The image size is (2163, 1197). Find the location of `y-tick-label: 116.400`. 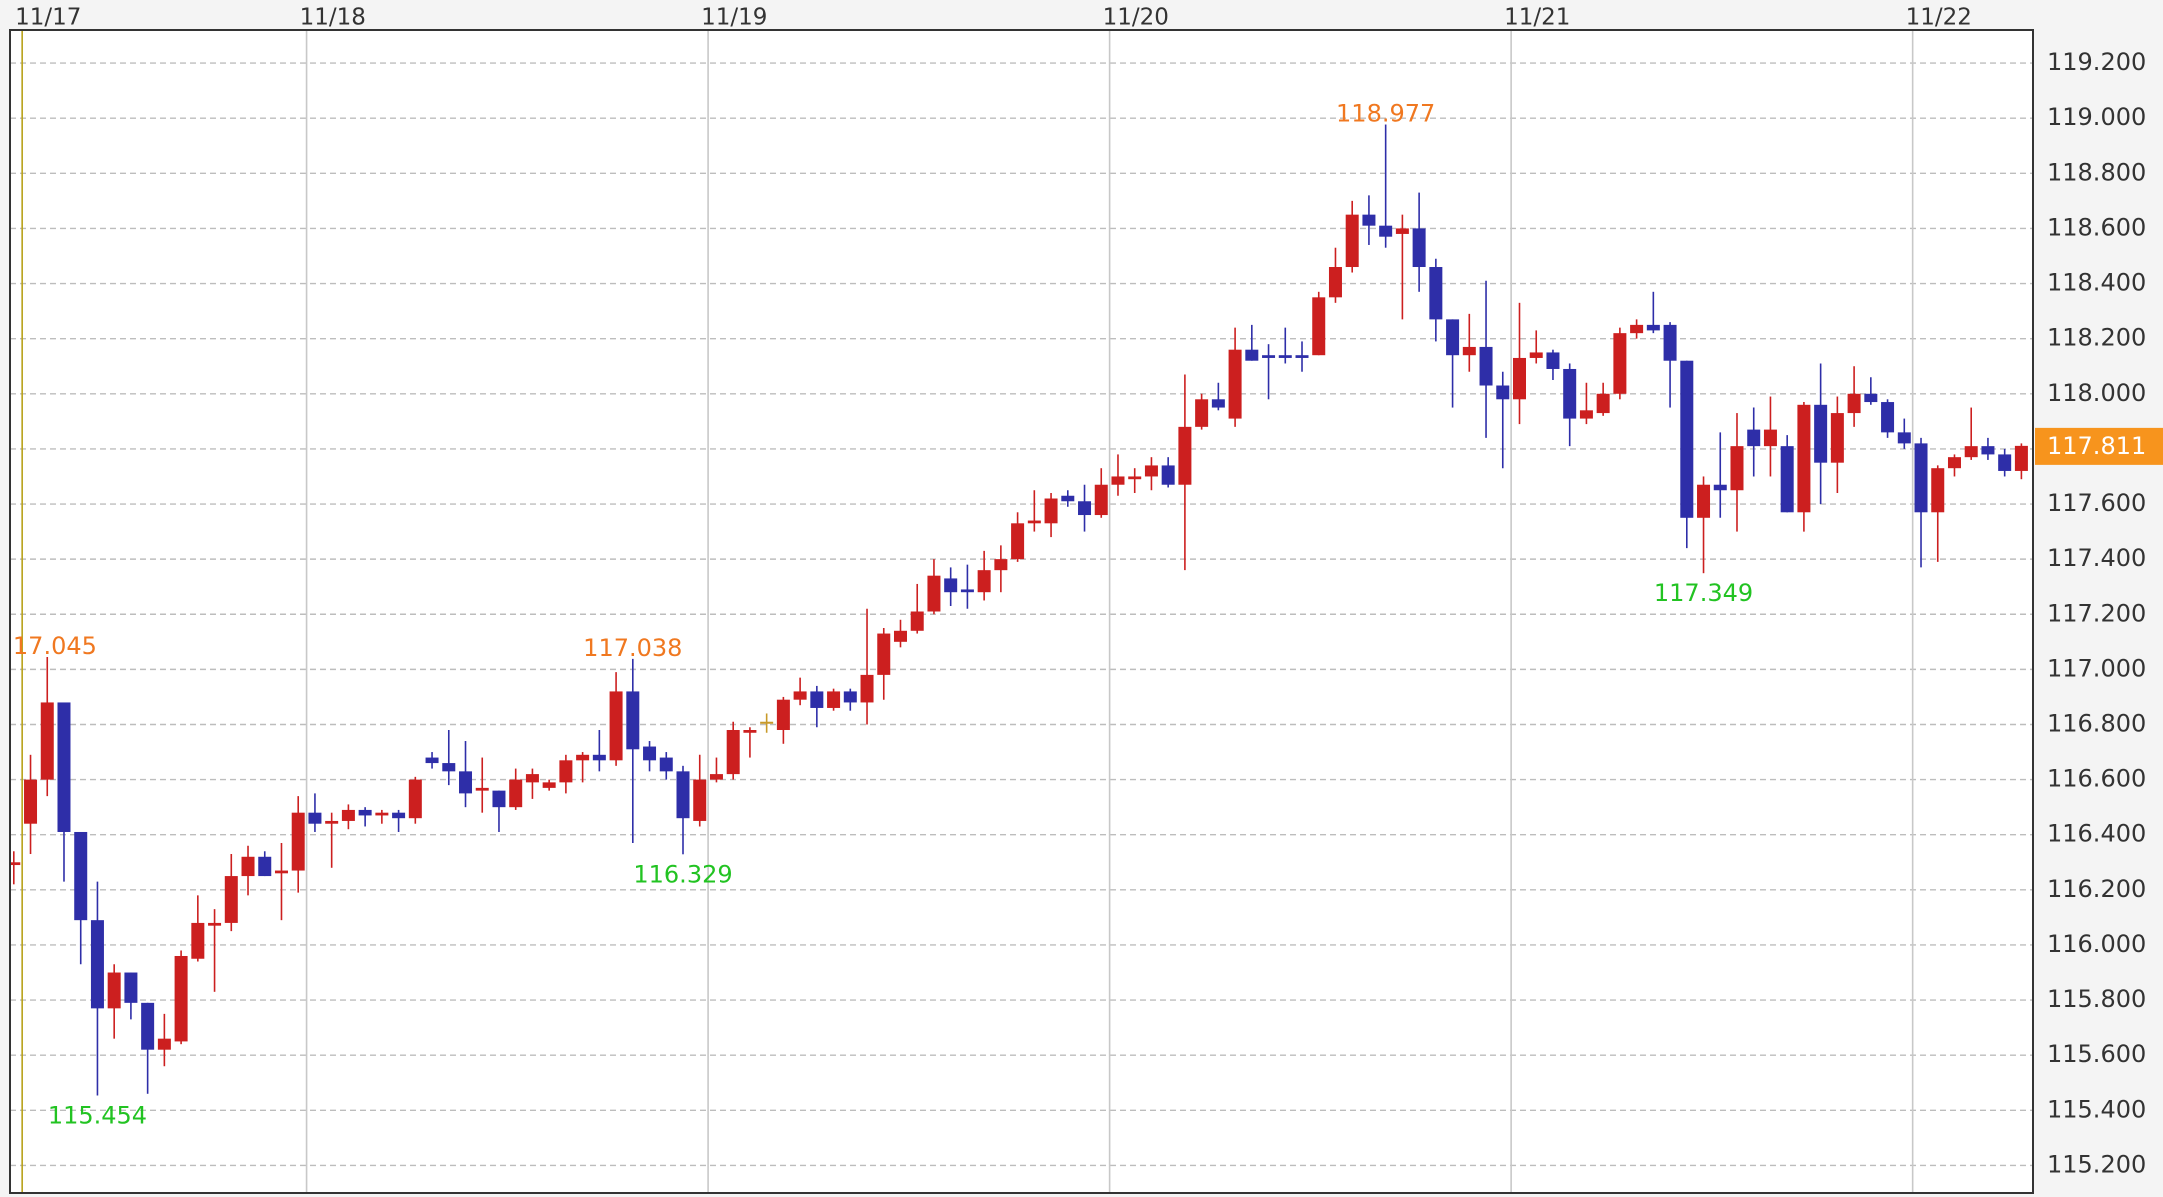

y-tick-label: 116.400 is located at coordinates (2096, 834).